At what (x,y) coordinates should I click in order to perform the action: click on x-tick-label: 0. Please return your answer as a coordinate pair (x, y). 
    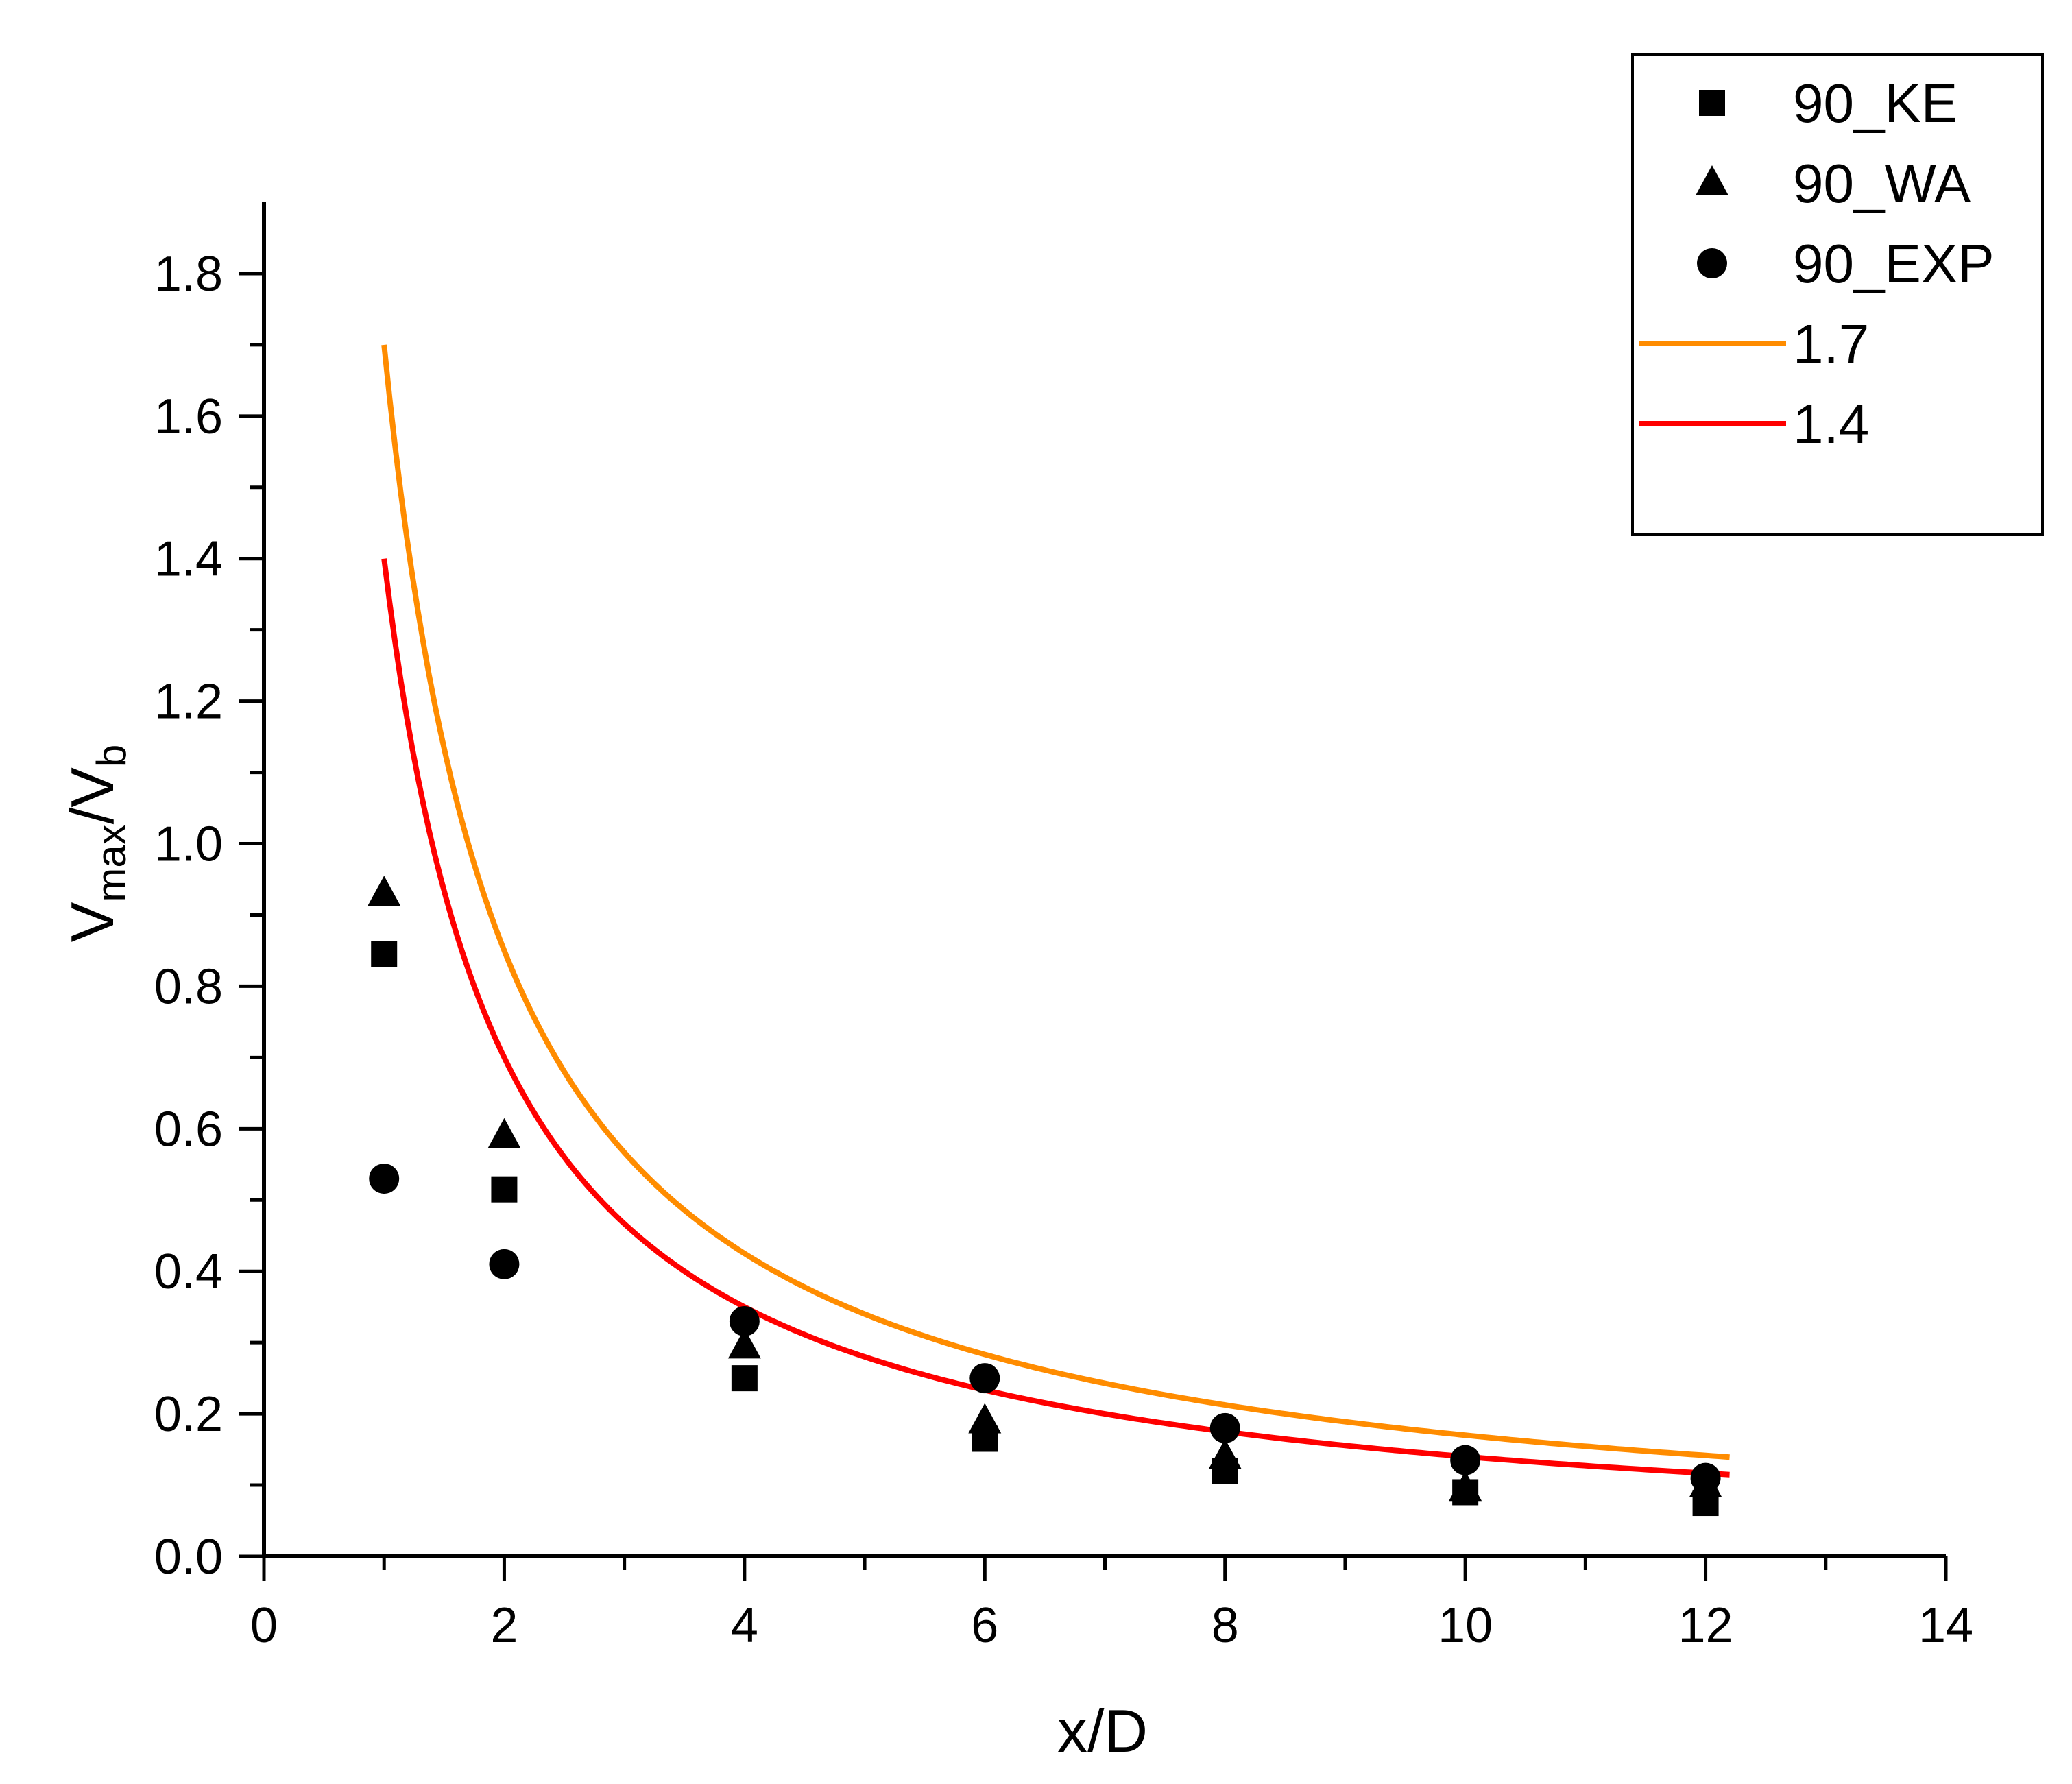
    Looking at the image, I should click on (264, 1625).